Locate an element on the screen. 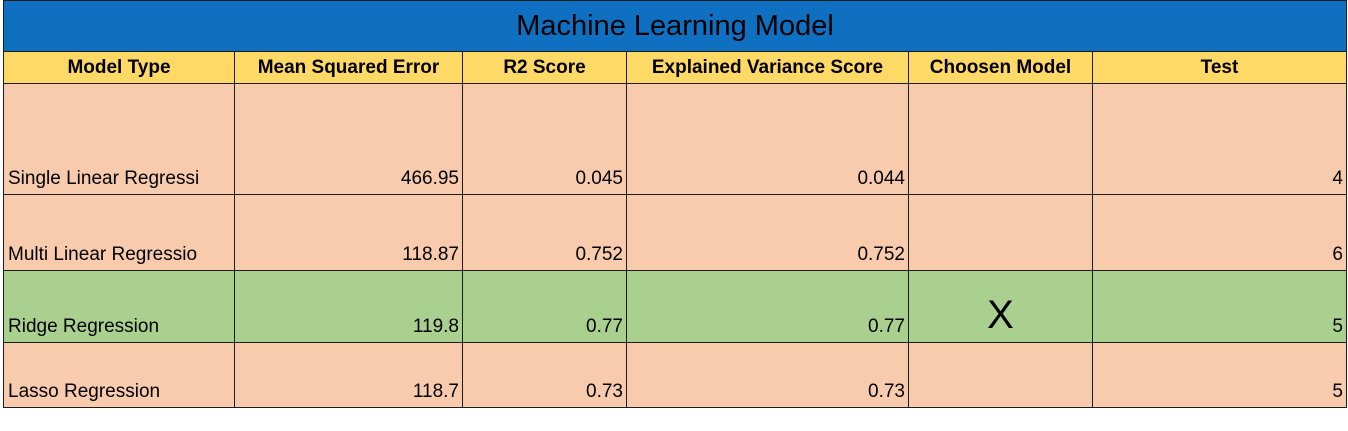 The image size is (1348, 431). cell-text: 118.7 is located at coordinates (435, 391).